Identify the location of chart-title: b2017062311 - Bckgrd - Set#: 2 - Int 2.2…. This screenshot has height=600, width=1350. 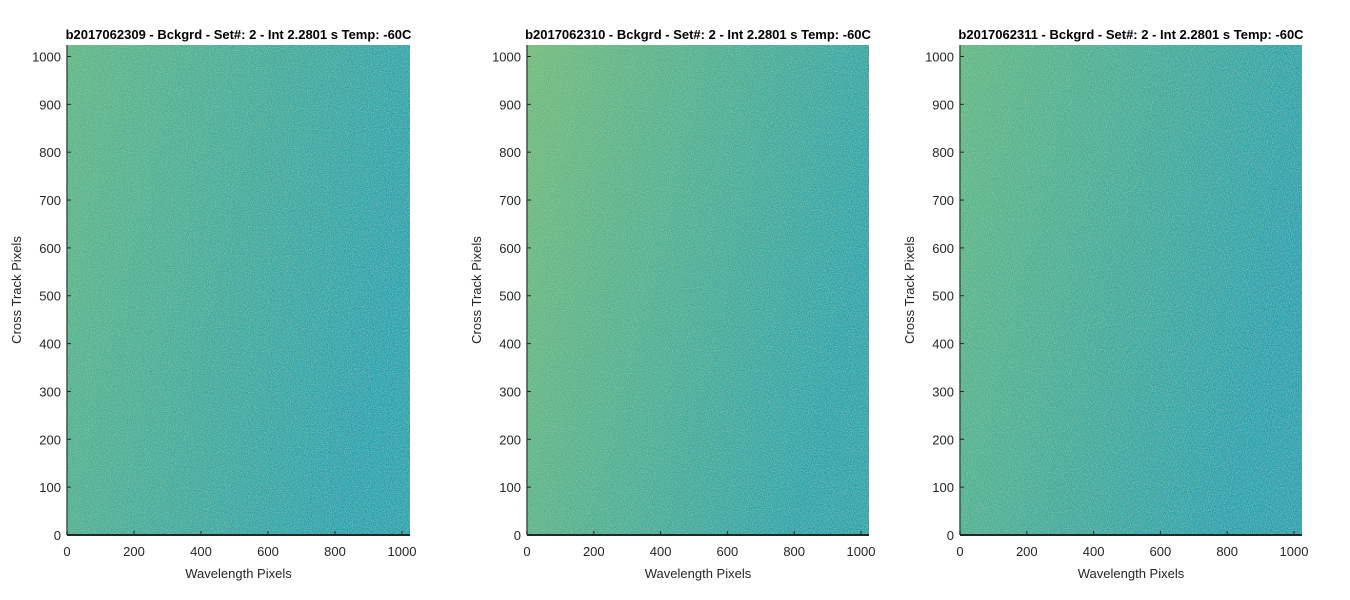
(1131, 34).